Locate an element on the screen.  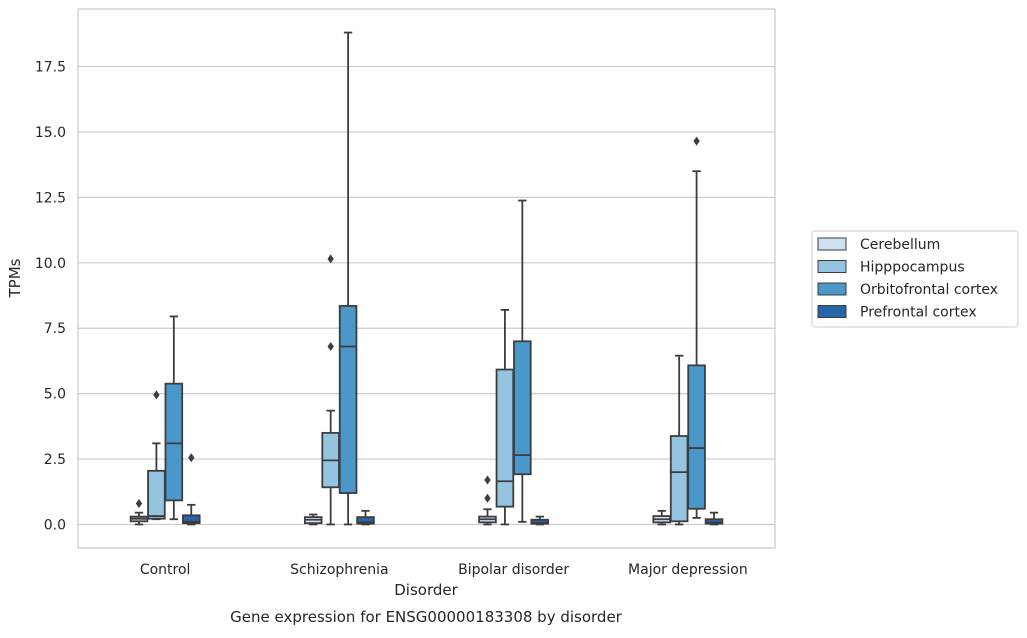
y-tick-label: 0.0 is located at coordinates (55, 525).